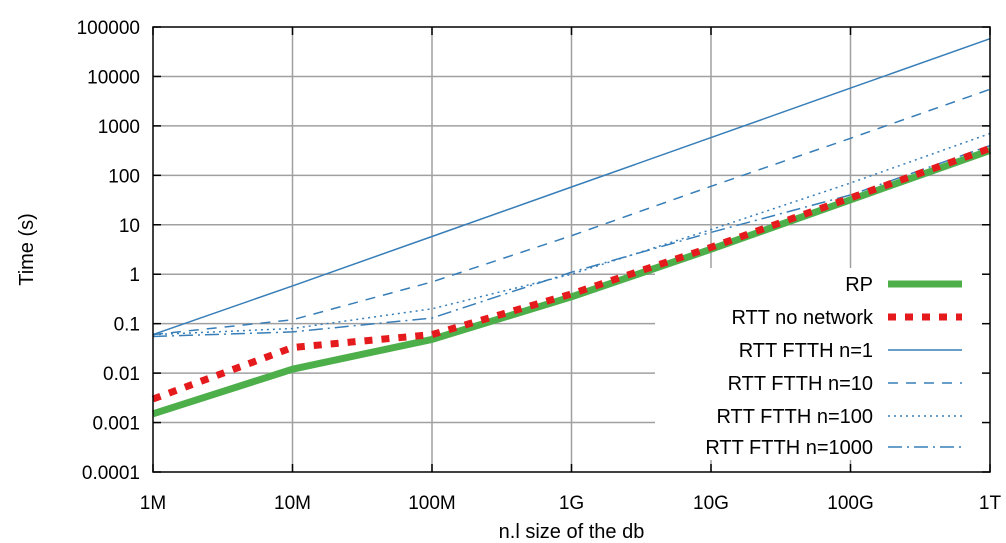  I want to click on y-axis-title: Time (s), so click(27, 249).